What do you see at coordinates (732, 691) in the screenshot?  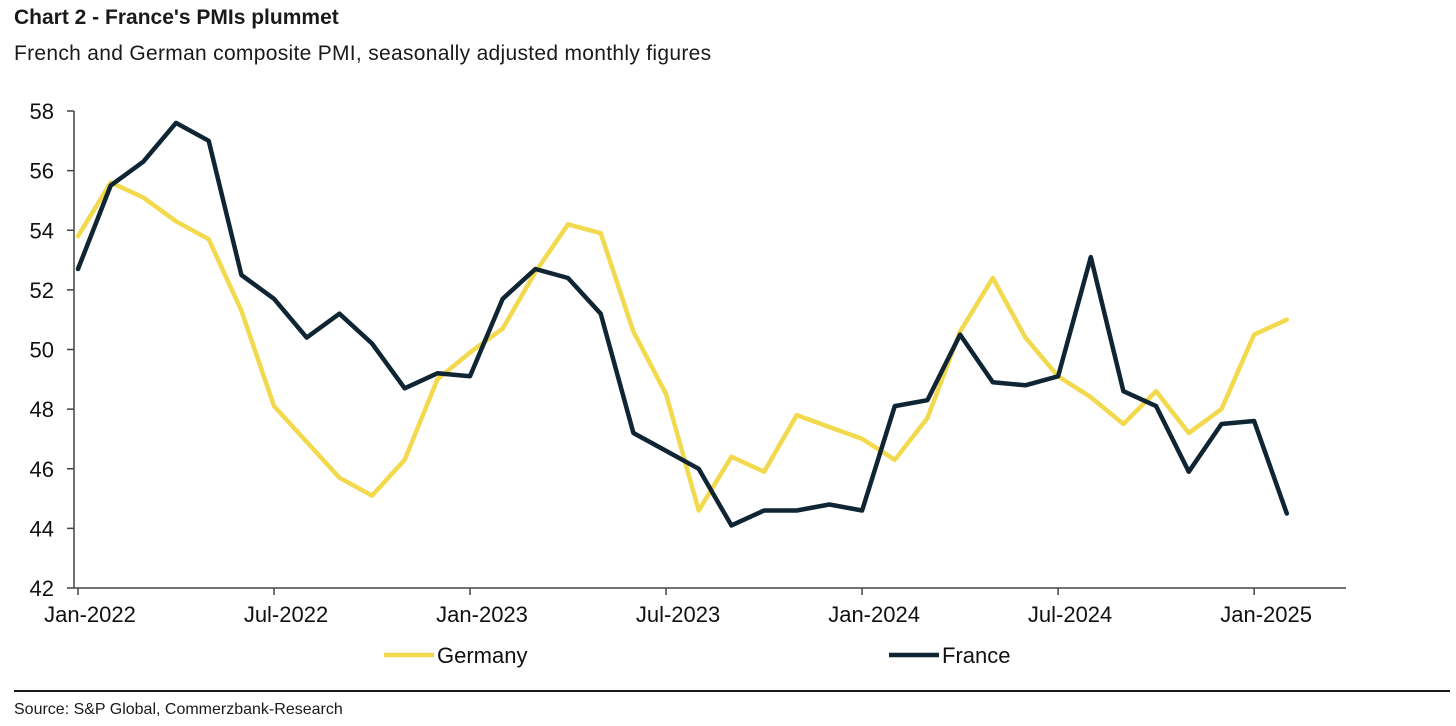 I see `footer-divider` at bounding box center [732, 691].